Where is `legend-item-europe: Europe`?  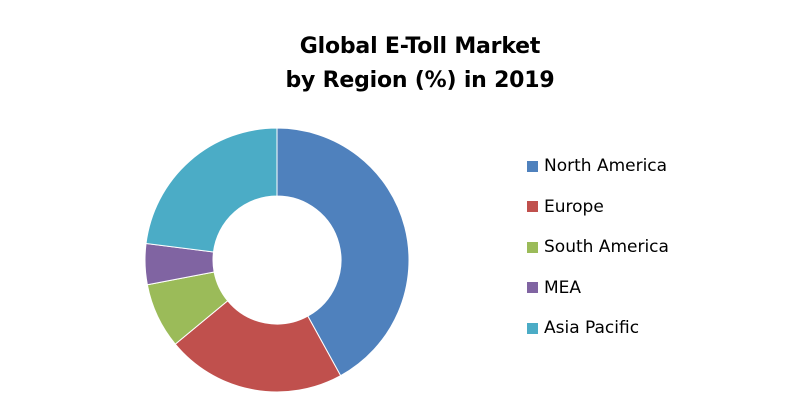
legend-item-europe: Europe is located at coordinates (598, 207).